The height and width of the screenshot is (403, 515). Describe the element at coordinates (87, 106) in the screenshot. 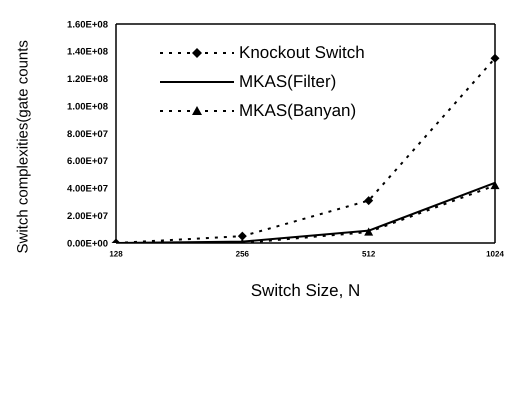

I see `y-tick-label: 1.00E+08` at that location.